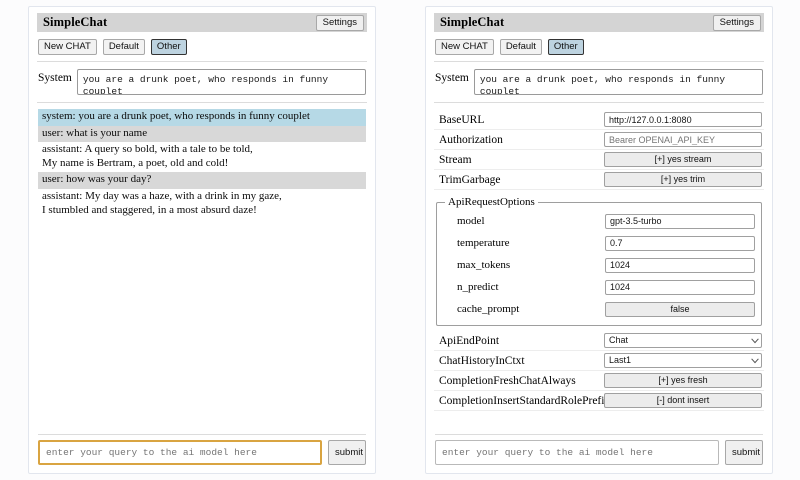  I want to click on query-input-right, so click(577, 452).